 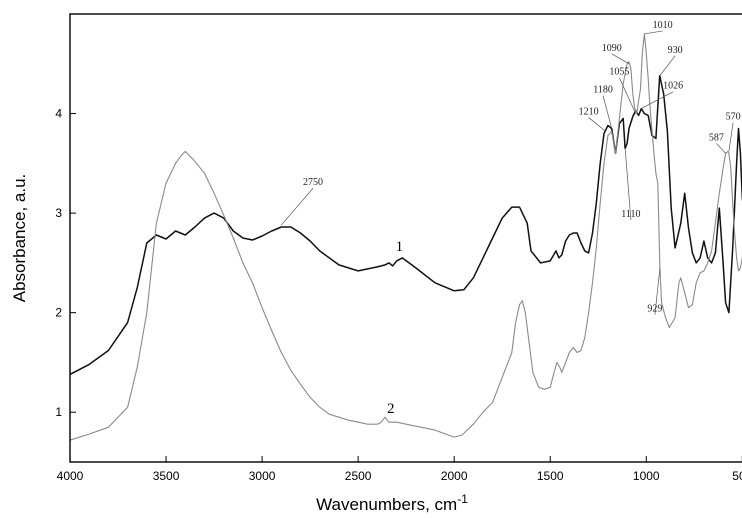 I want to click on x-tick-label-1000: 1000, so click(x=646, y=476).